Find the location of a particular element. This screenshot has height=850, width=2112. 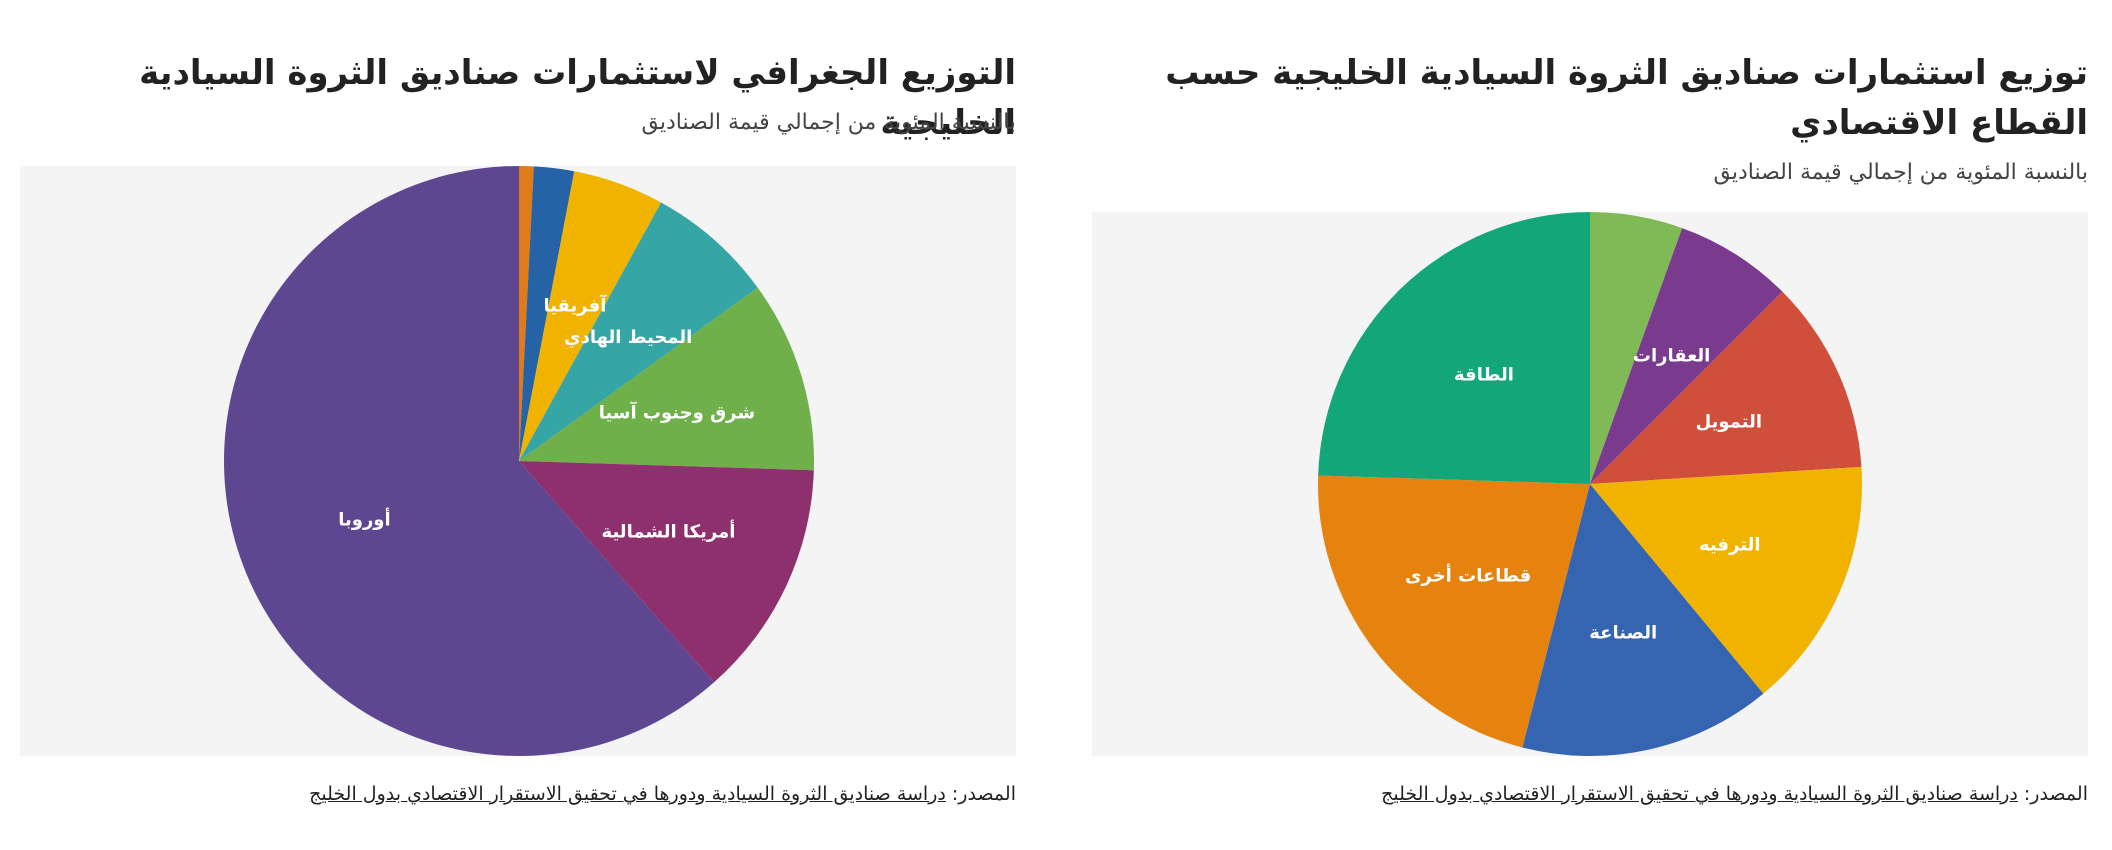

slice-label: الترفيه is located at coordinates (1730, 544).